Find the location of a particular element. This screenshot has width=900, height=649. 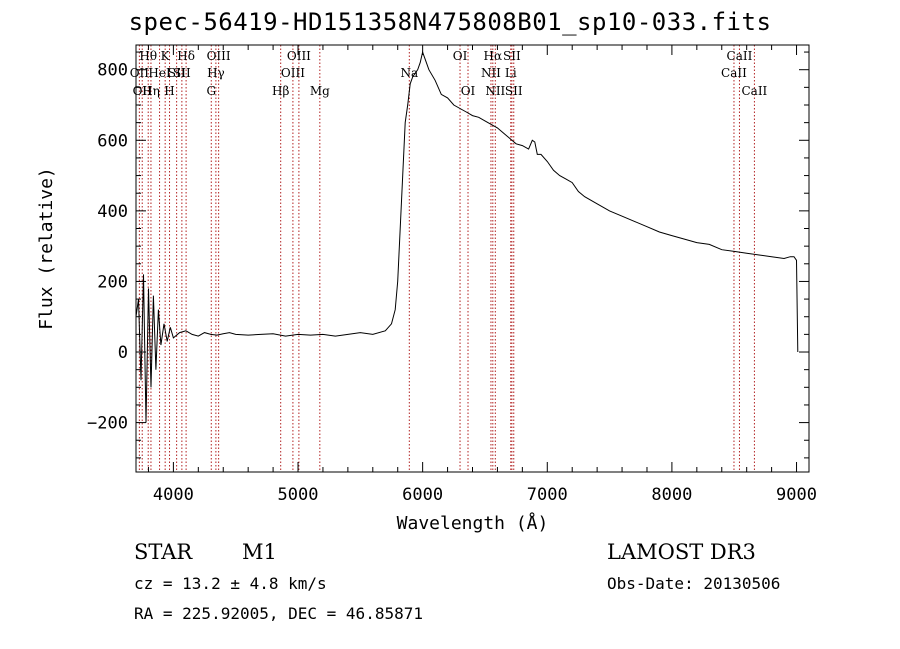

line-marker-label-5: K is located at coordinates (166, 56).